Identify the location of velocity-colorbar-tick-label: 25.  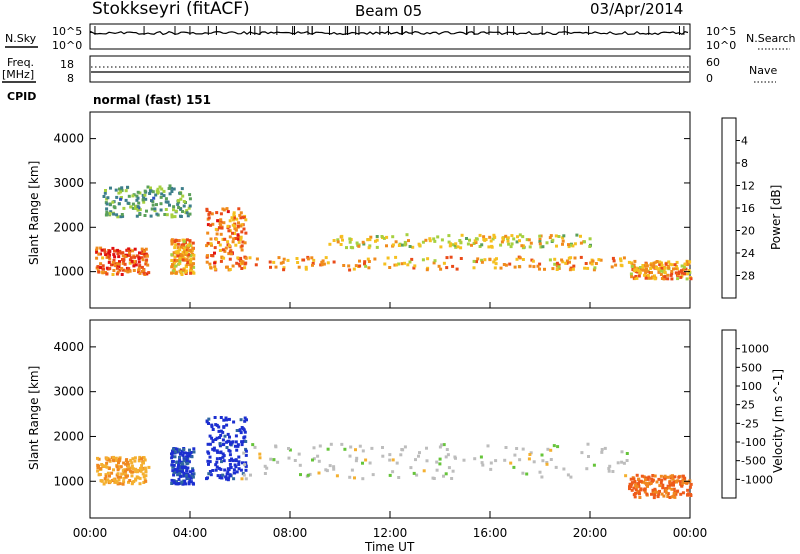
(748, 405).